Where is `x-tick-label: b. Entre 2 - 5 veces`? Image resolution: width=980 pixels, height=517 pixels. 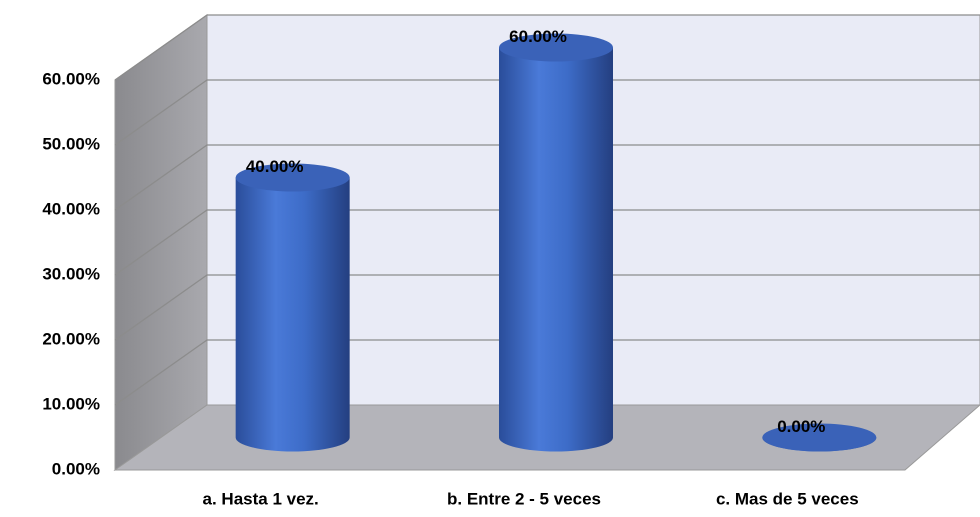 x-tick-label: b. Entre 2 - 5 veces is located at coordinates (524, 498).